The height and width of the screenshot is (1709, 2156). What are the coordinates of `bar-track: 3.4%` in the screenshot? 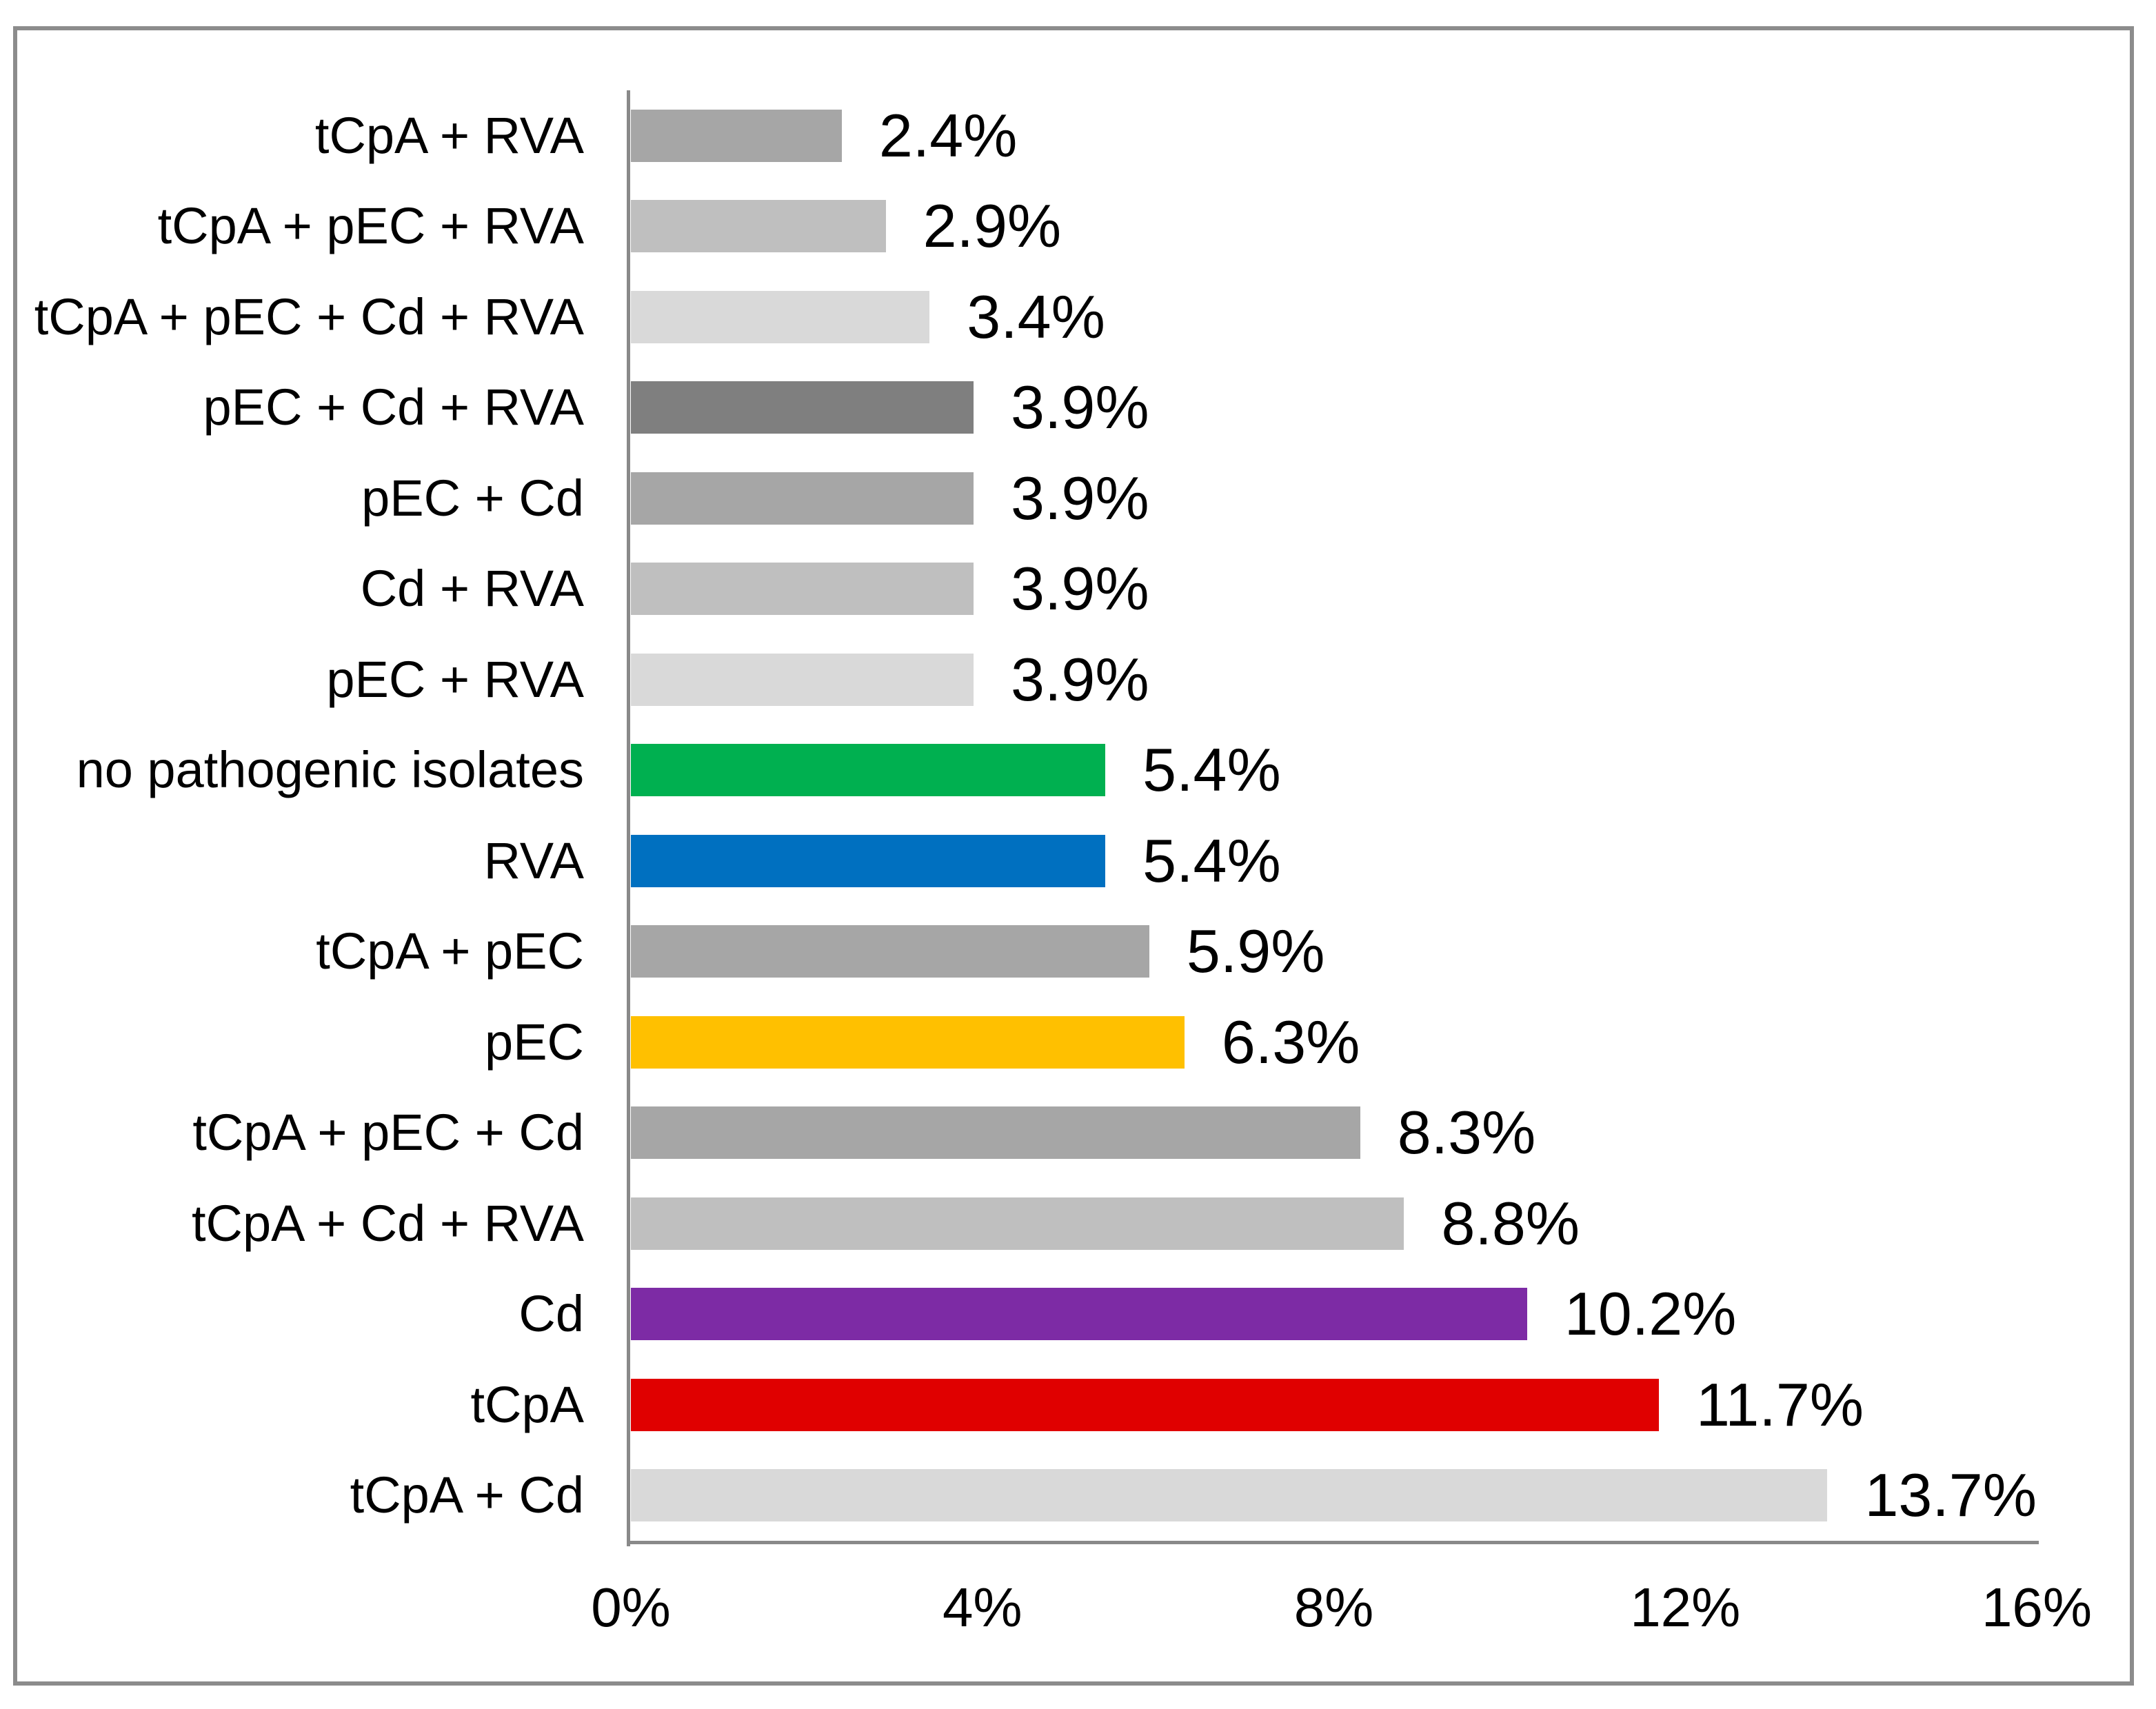 It's located at (1334, 317).